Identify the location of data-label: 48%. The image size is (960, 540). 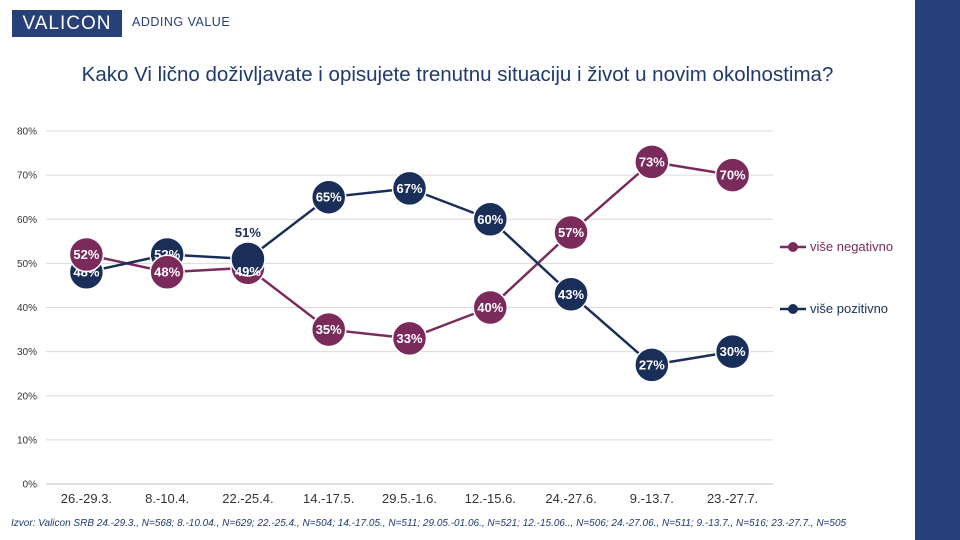
(167, 272).